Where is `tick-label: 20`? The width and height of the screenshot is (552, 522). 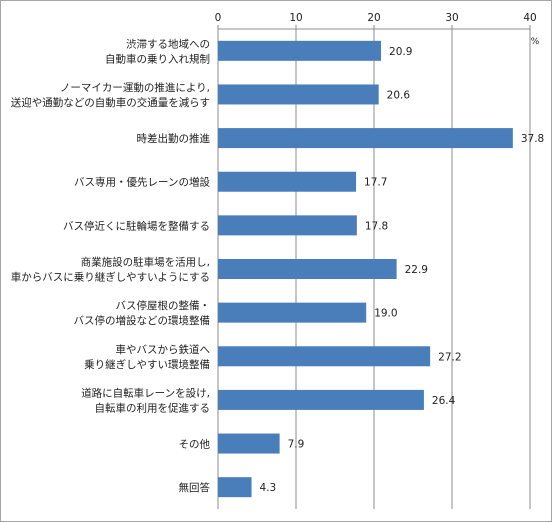 tick-label: 20 is located at coordinates (373, 18).